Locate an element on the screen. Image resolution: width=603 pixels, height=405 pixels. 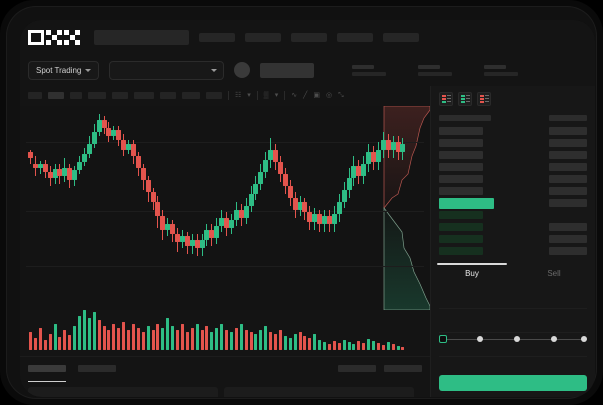
search-input is located at coordinates (141, 37).